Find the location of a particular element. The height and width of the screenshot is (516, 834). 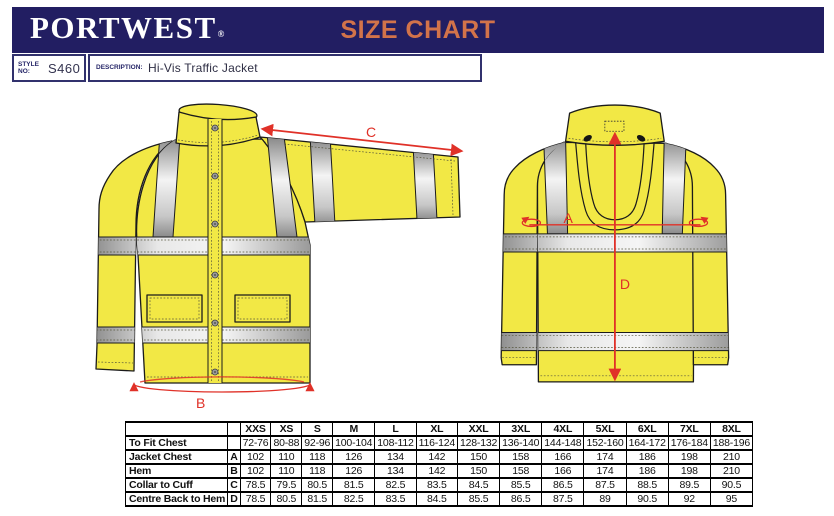

value-cell: 80-88 is located at coordinates (286, 443).